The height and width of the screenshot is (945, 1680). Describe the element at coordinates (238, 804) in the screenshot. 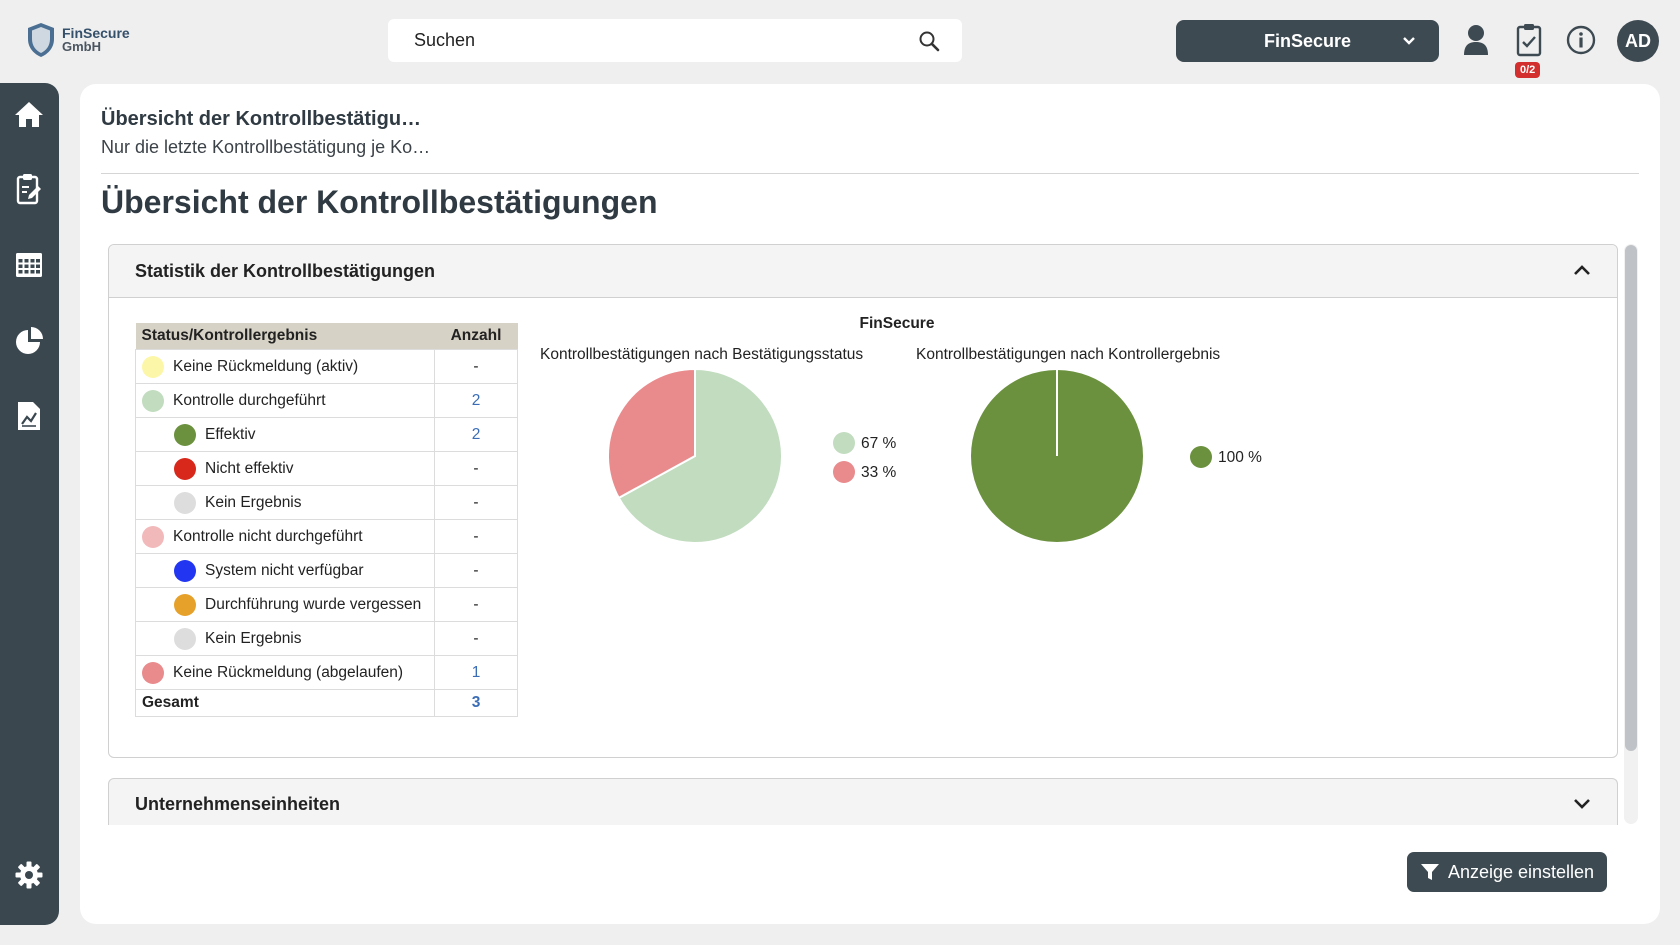

I see `panel-units-title: Unternehmenseinheiten` at that location.